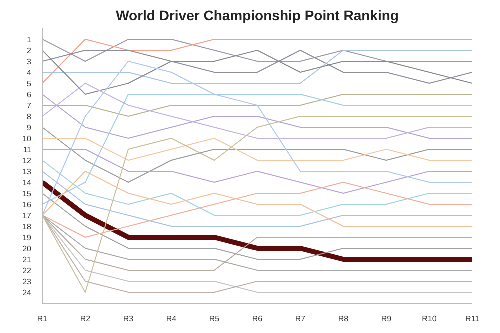 The height and width of the screenshot is (333, 500). What do you see at coordinates (128, 319) in the screenshot?
I see `x-tick-label: R3` at bounding box center [128, 319].